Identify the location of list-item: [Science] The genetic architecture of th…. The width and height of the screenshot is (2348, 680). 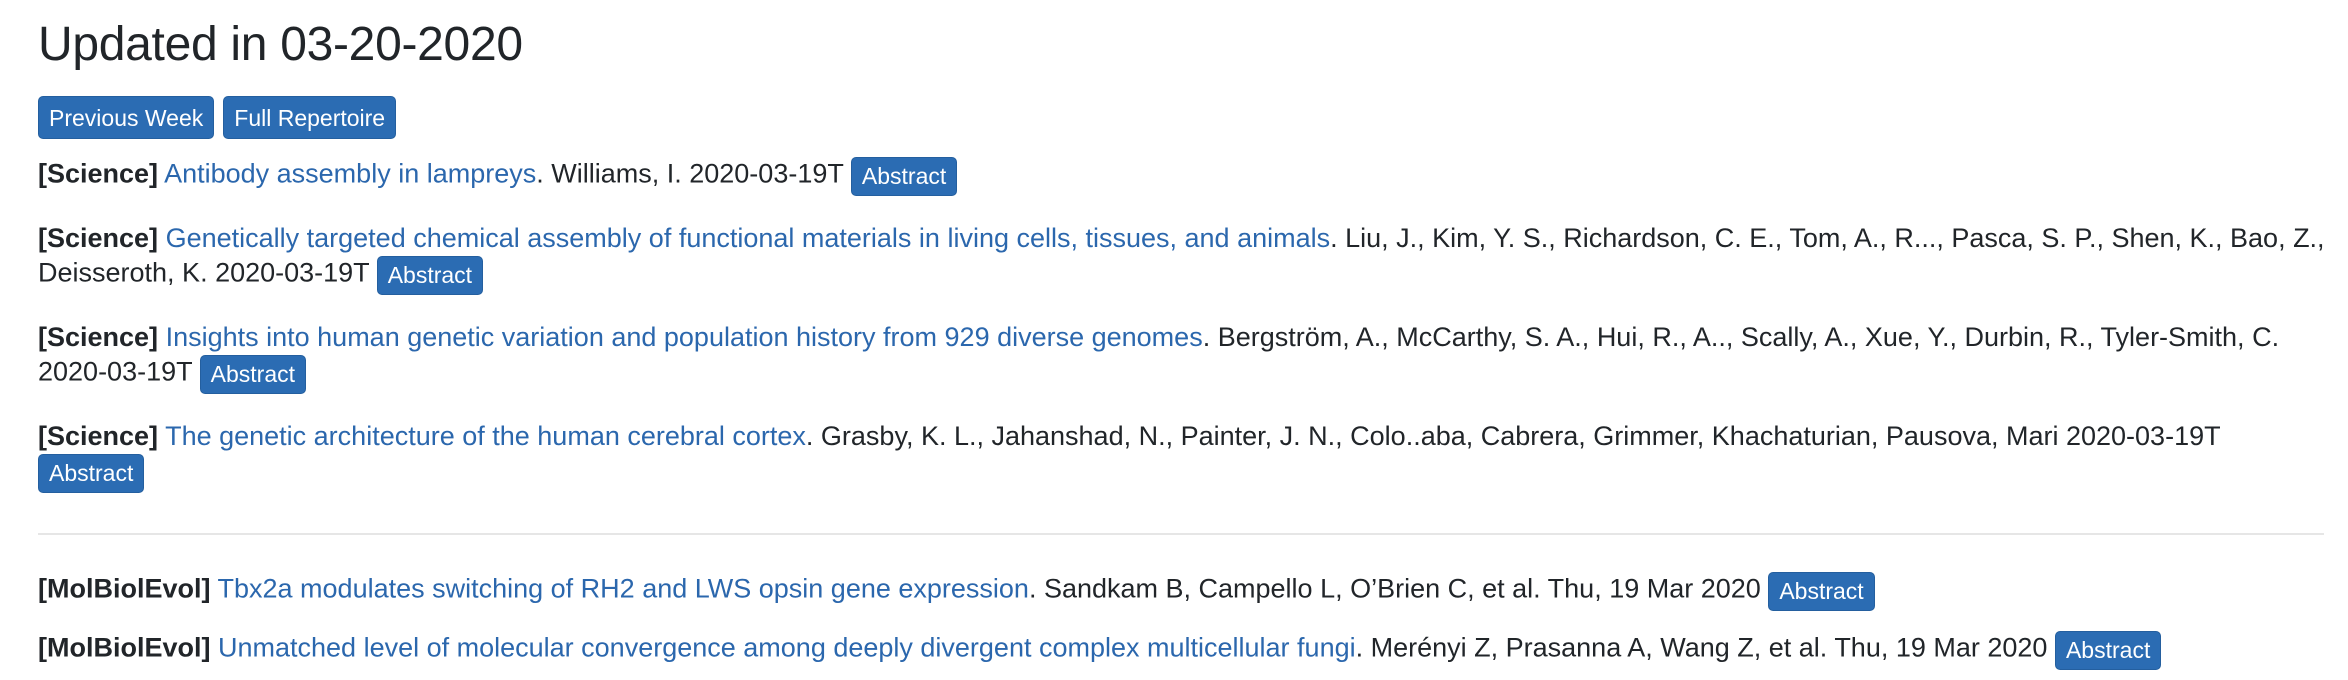
(1183, 456).